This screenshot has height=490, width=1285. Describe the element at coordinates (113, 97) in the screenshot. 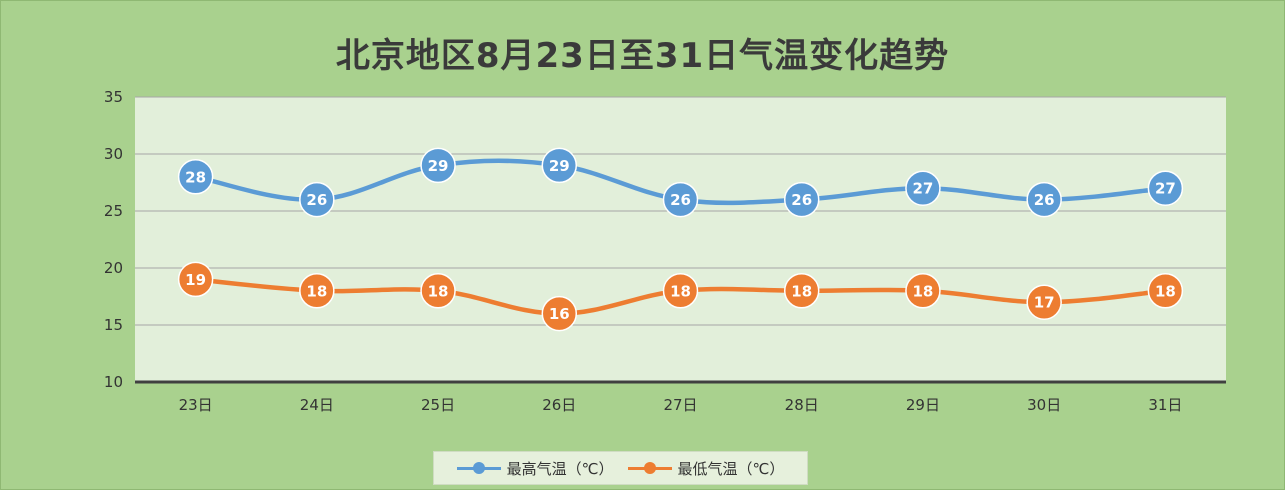

I see `y-tick-label: 35` at that location.